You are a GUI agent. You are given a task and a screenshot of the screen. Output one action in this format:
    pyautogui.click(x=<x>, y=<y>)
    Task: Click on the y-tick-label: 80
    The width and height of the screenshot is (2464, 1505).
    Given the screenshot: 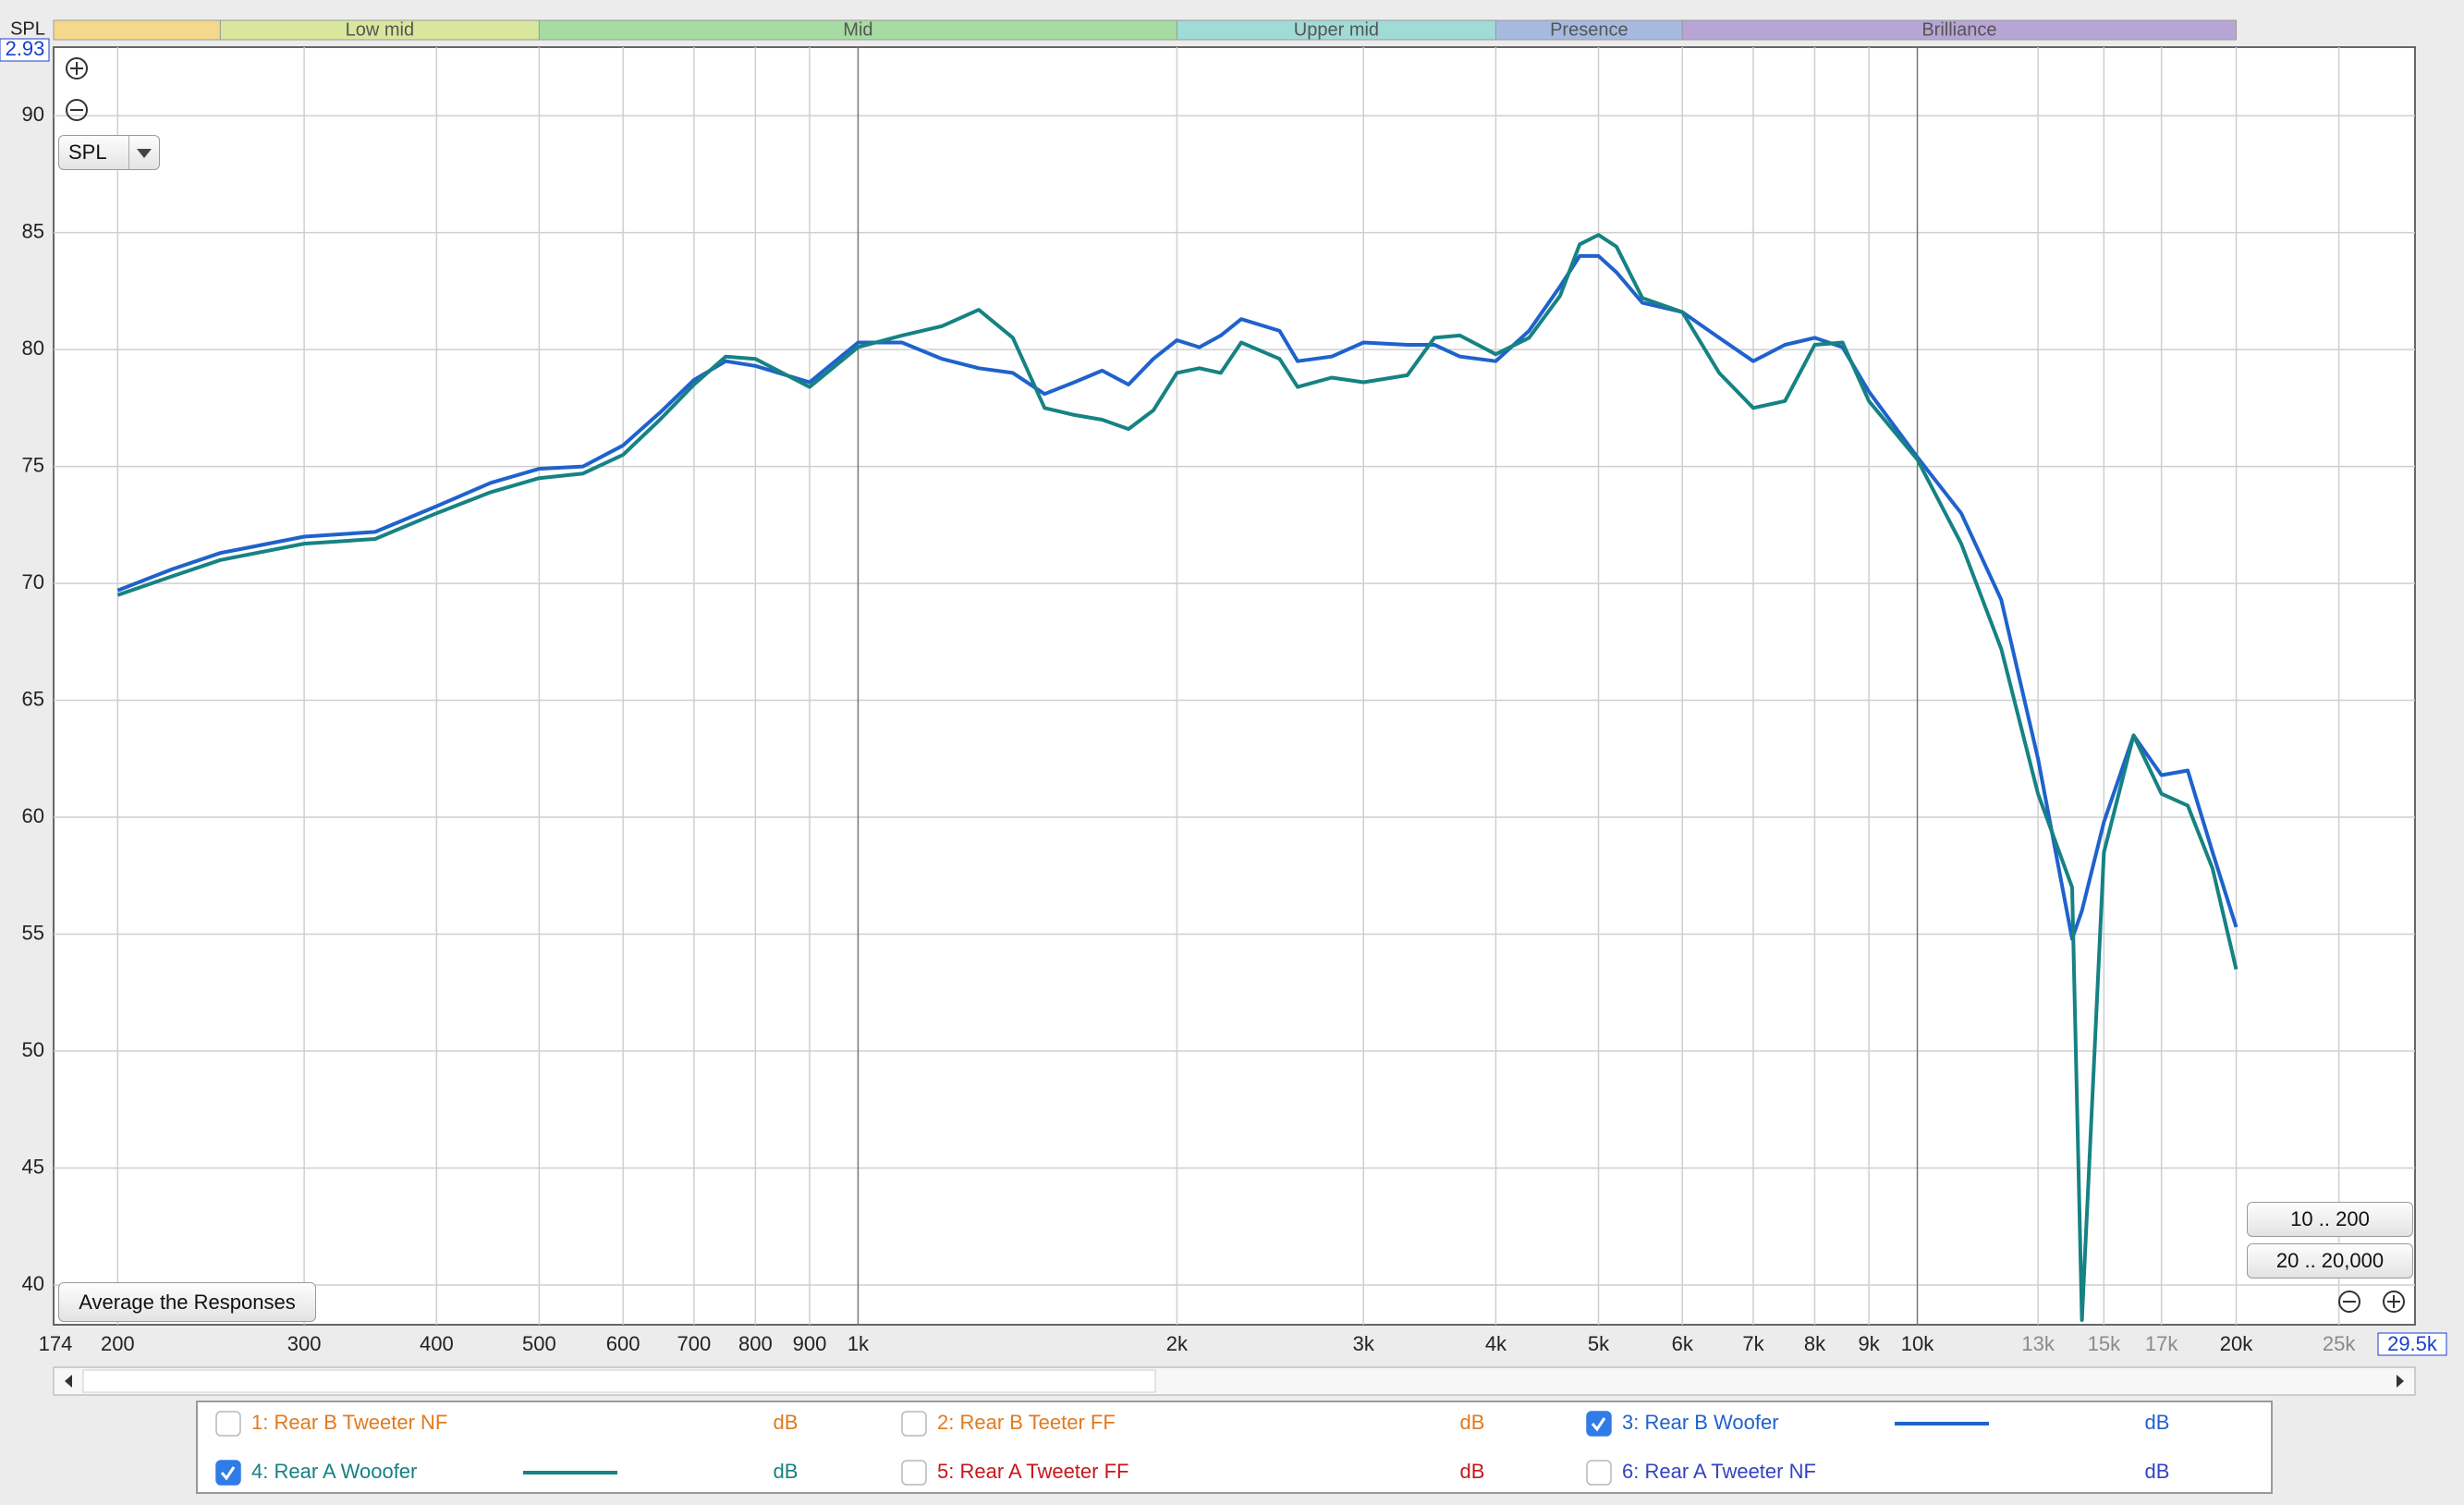 What is the action you would take?
    pyautogui.click(x=33, y=348)
    